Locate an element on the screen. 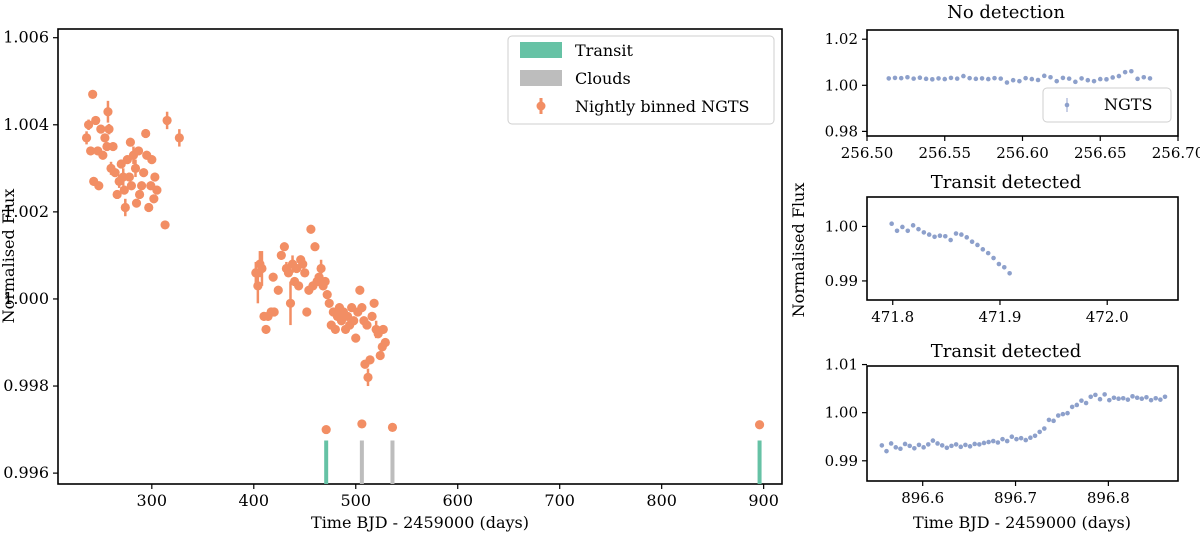  main-xlabel: Time BJD - 2459000 (days) is located at coordinates (420, 522).